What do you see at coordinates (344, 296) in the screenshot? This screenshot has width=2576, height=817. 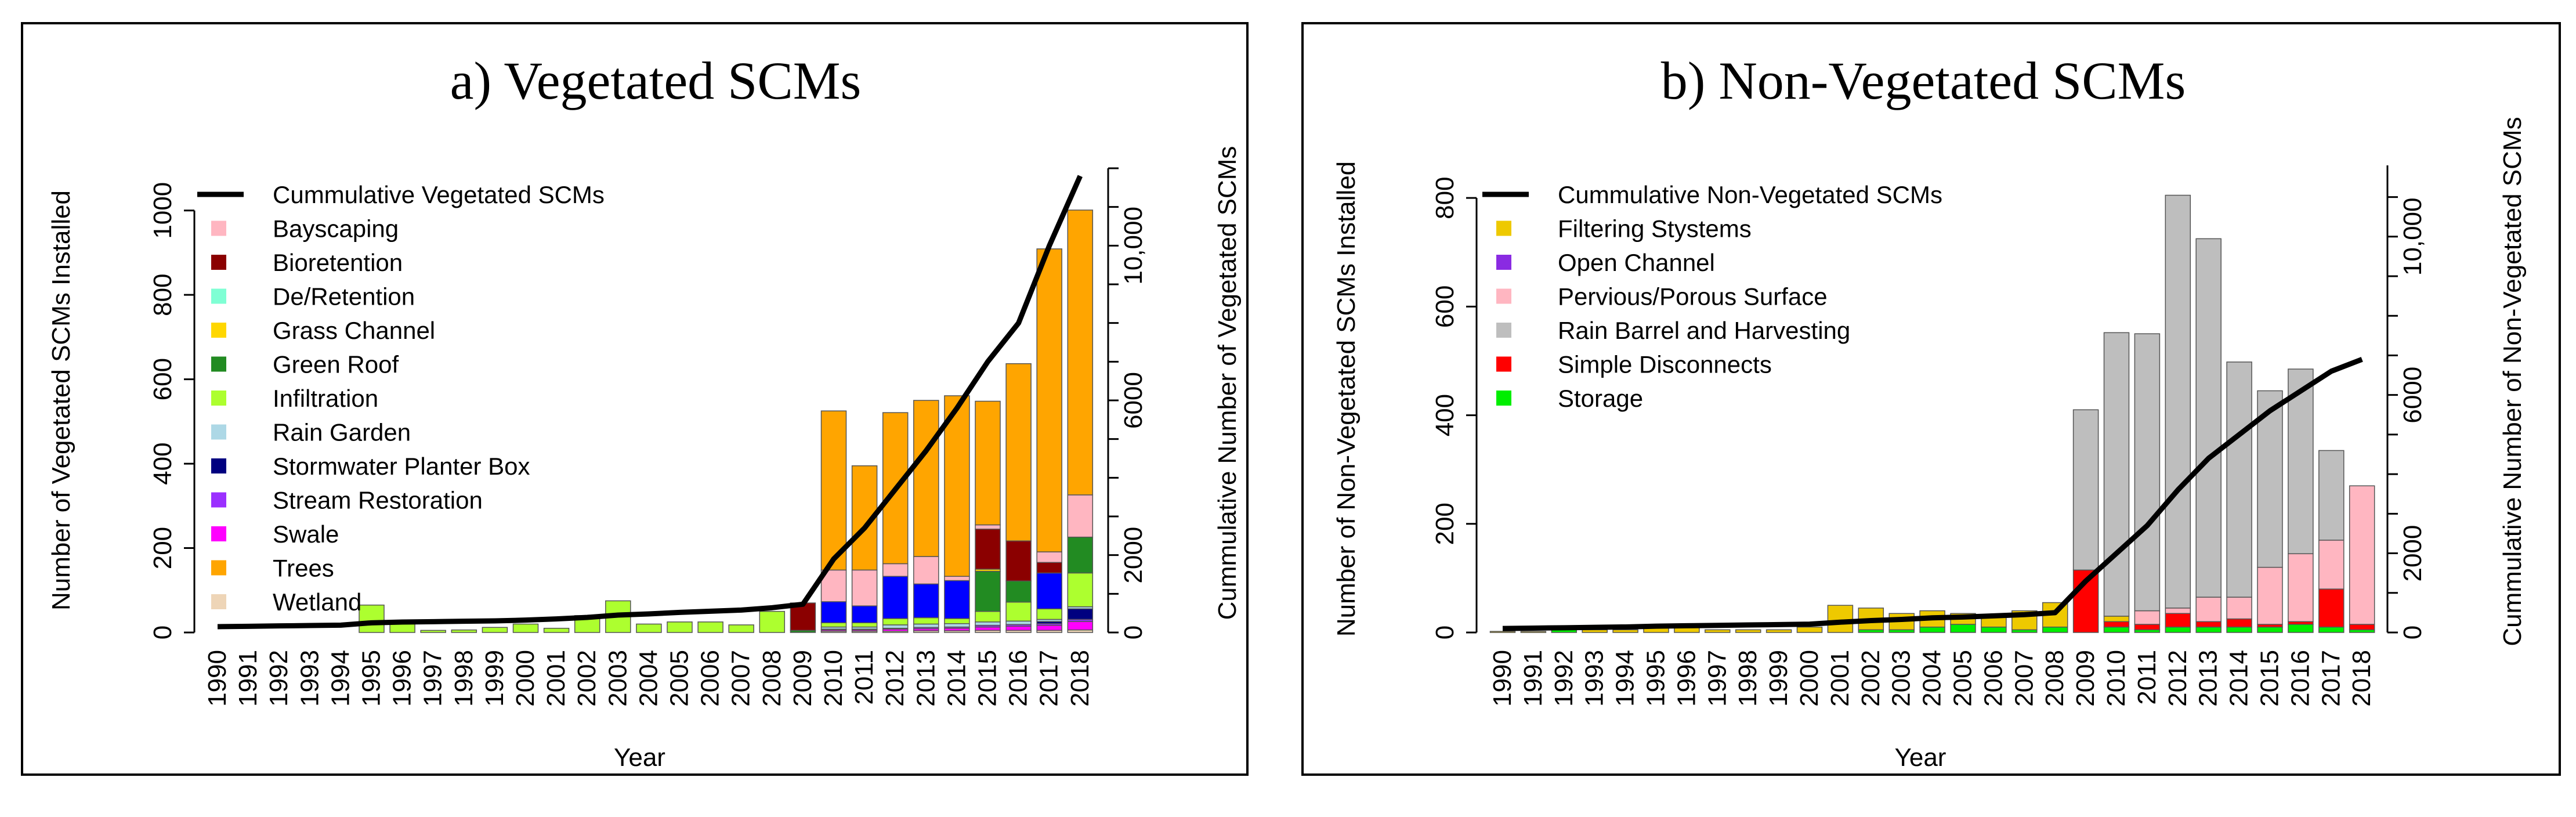 I see `legend-label: De/Retention` at bounding box center [344, 296].